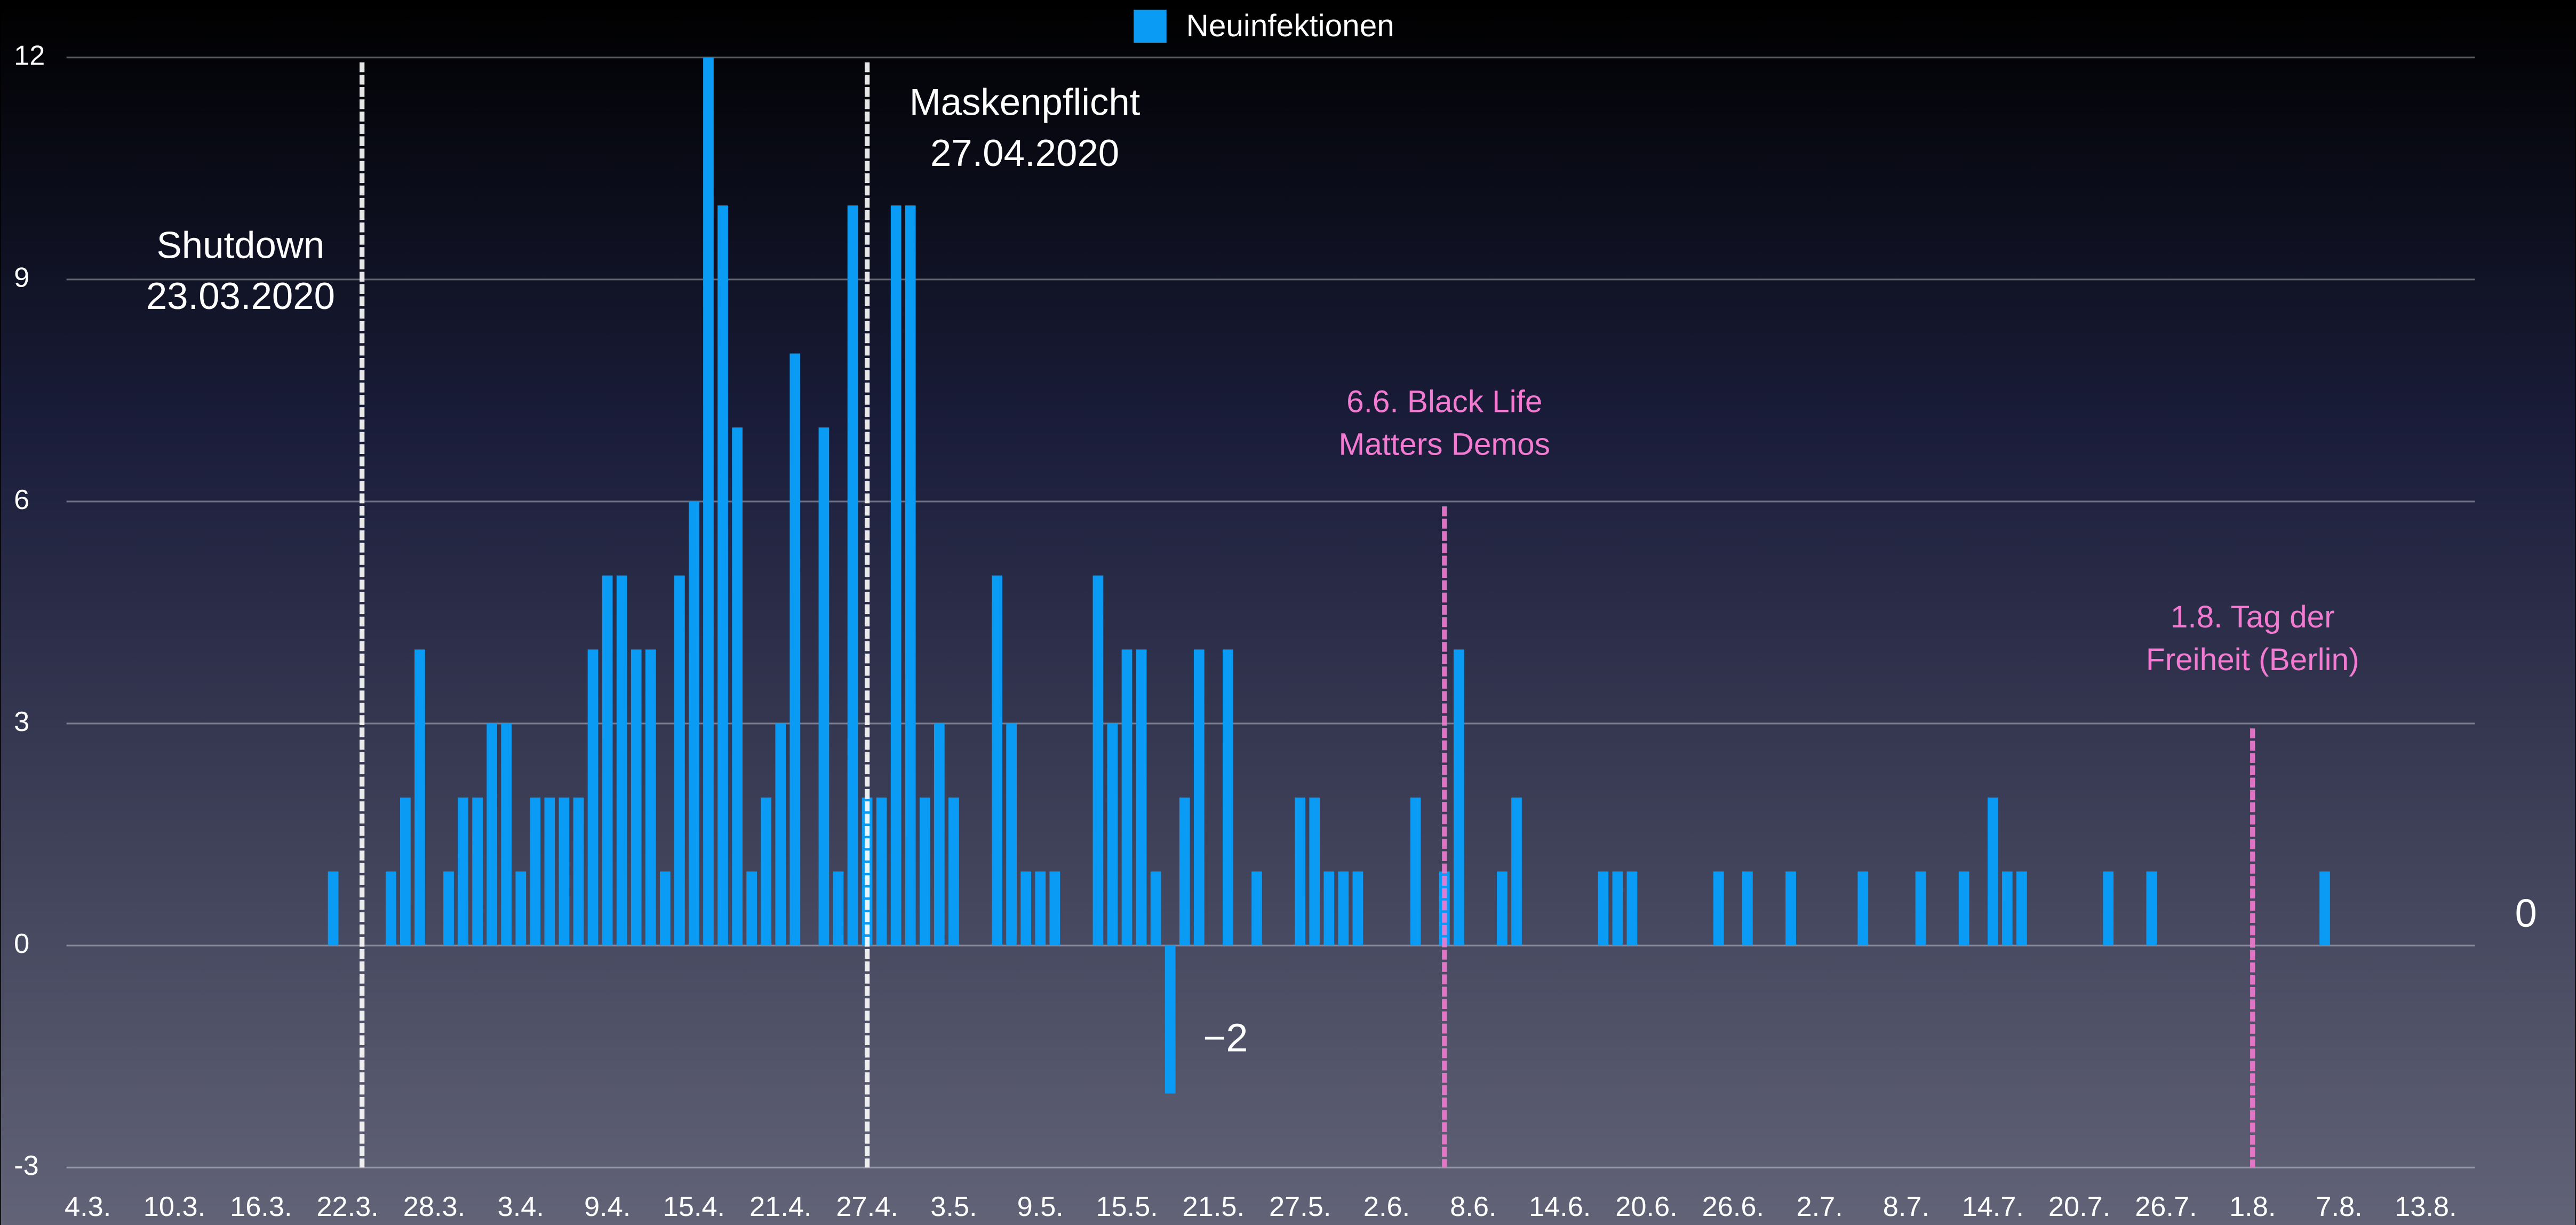  Describe the element at coordinates (2079, 1206) in the screenshot. I see `x-tick-label: 20.7.` at that location.